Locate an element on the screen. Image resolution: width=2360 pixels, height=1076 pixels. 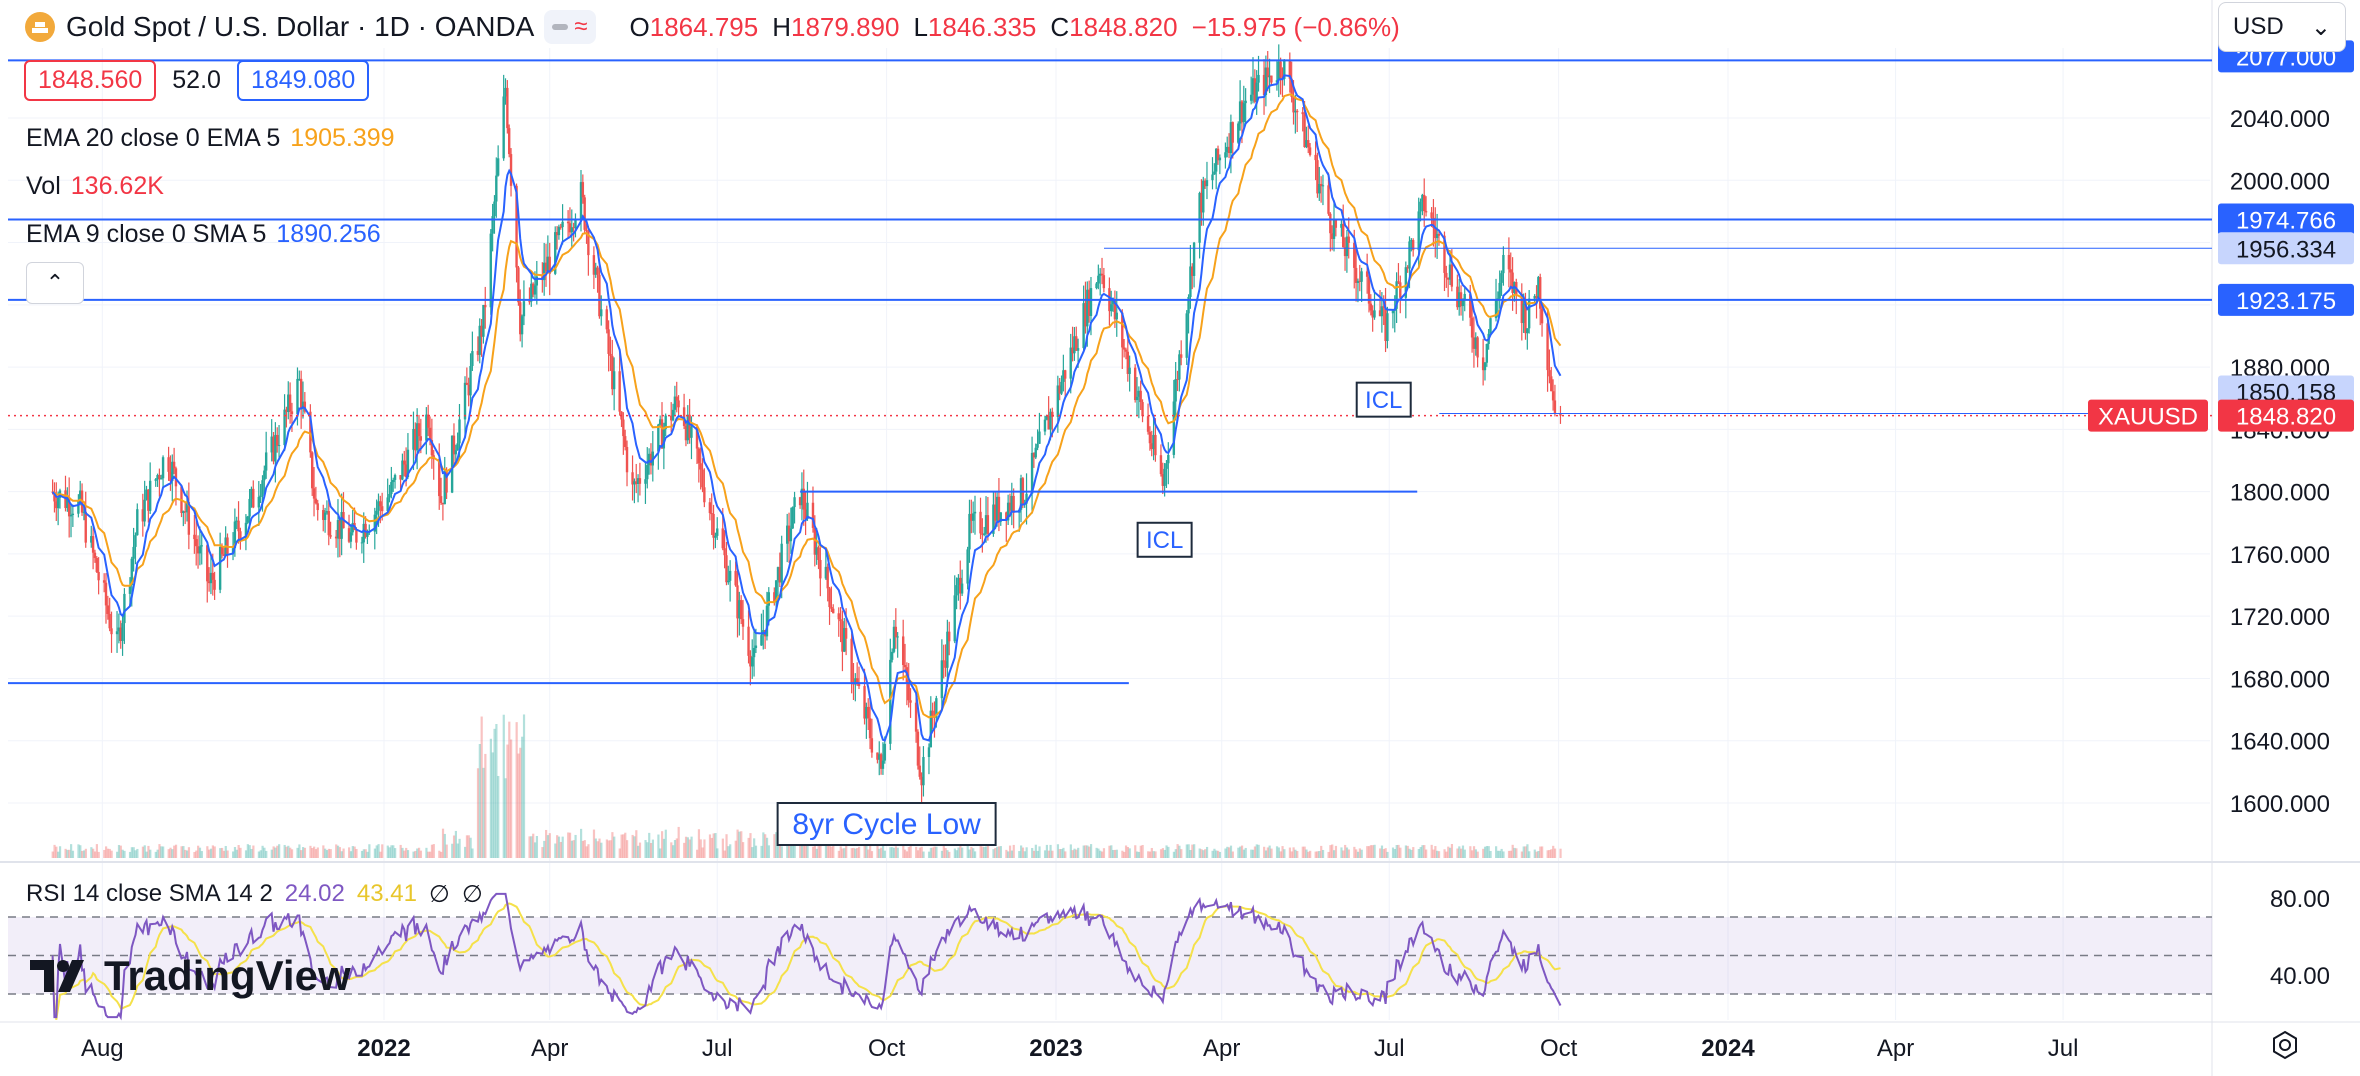
axis-tag-1923-bg is located at coordinates (2286, 299).